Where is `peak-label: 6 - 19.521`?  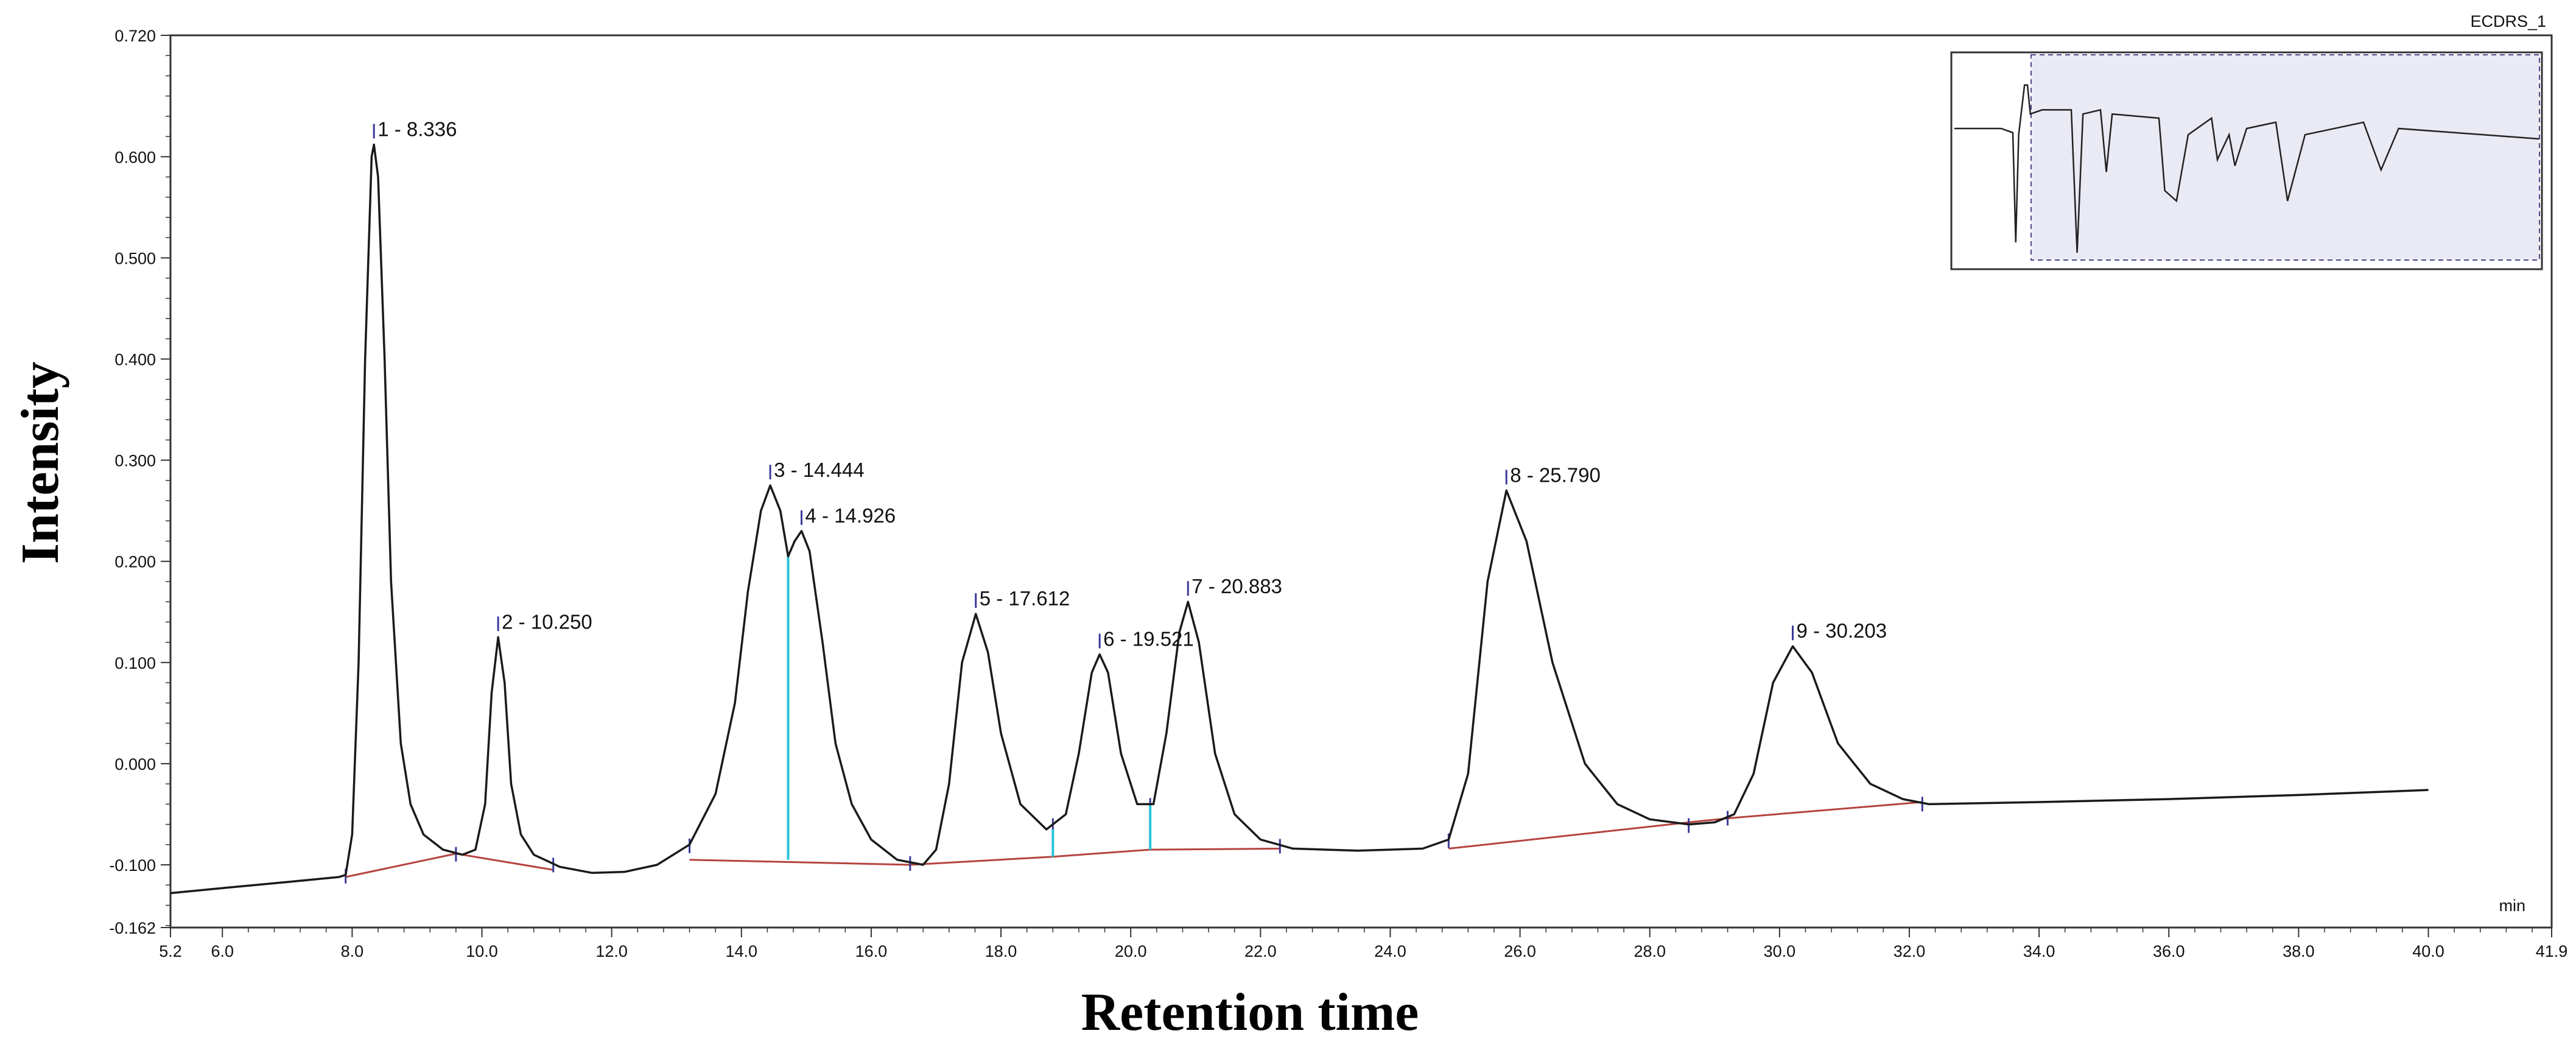 peak-label: 6 - 19.521 is located at coordinates (1148, 639).